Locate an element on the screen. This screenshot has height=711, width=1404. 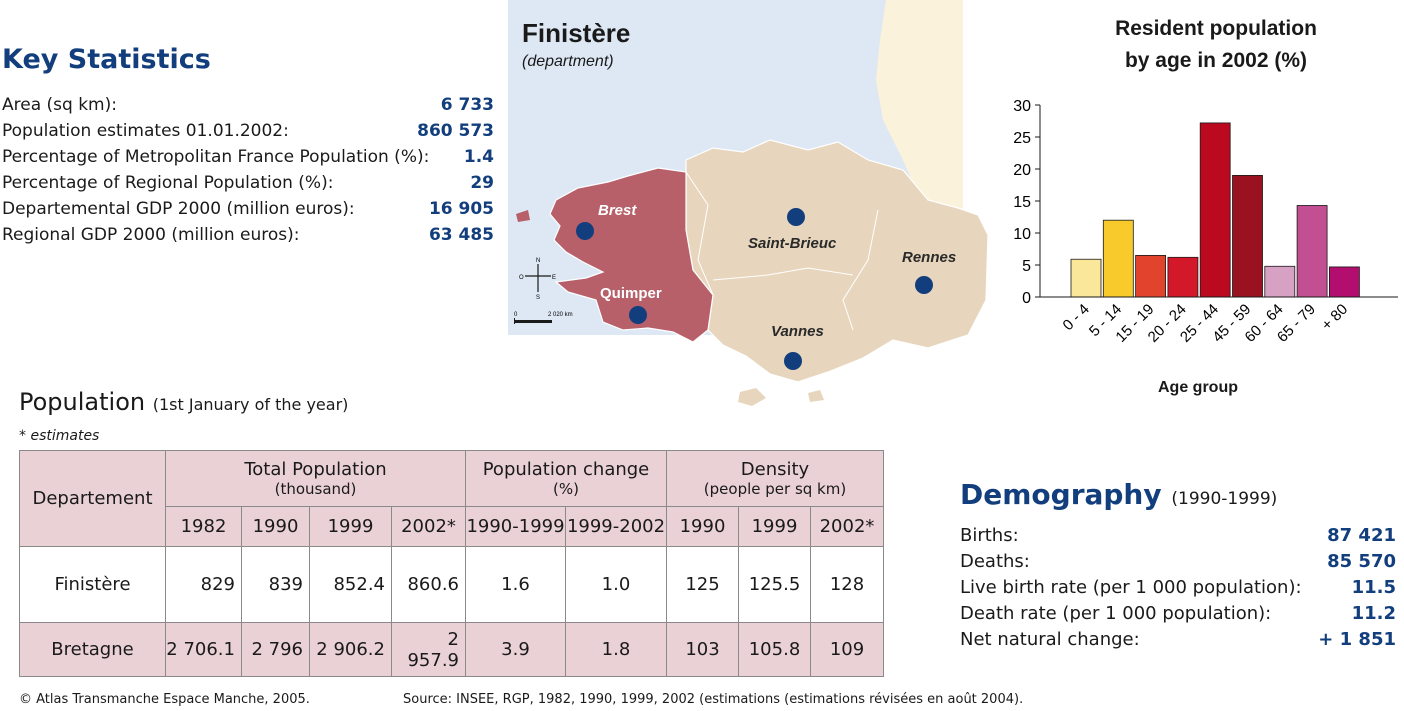
y-tick-label: 0 is located at coordinates (1026, 298).